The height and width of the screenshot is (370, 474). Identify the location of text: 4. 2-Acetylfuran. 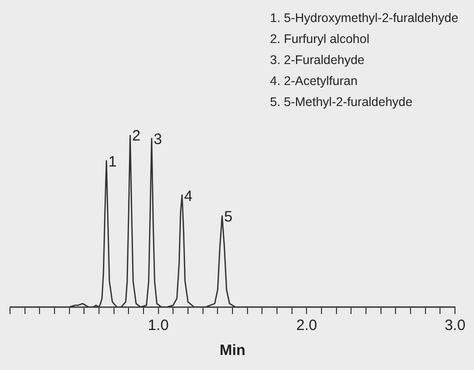
(314, 81).